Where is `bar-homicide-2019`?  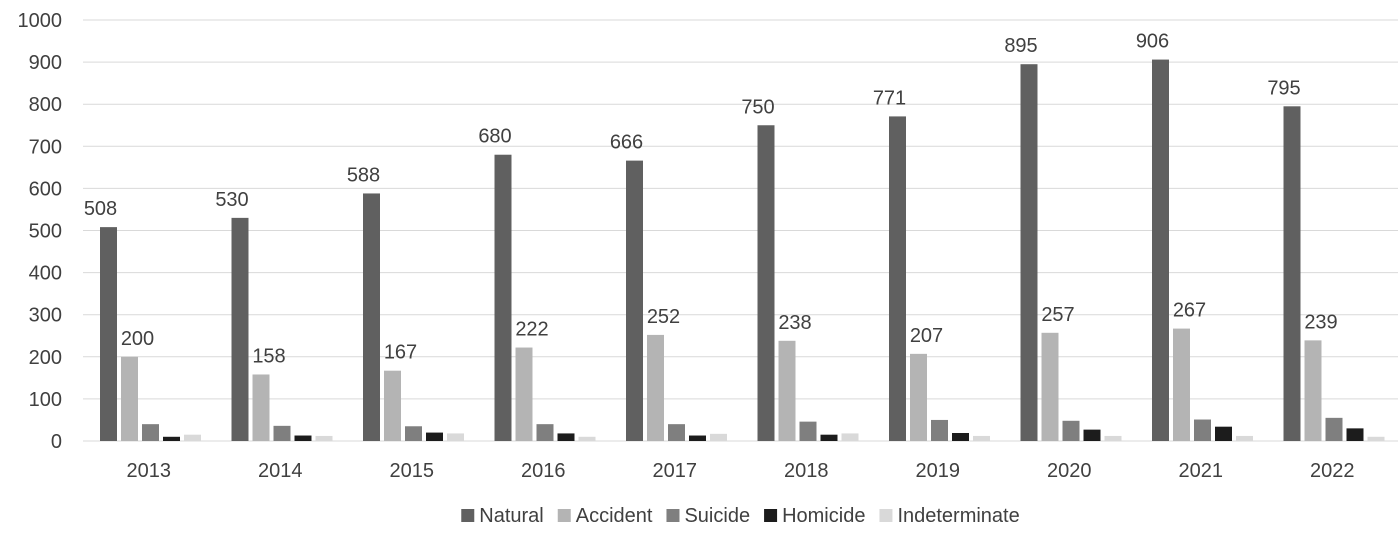 bar-homicide-2019 is located at coordinates (960, 437).